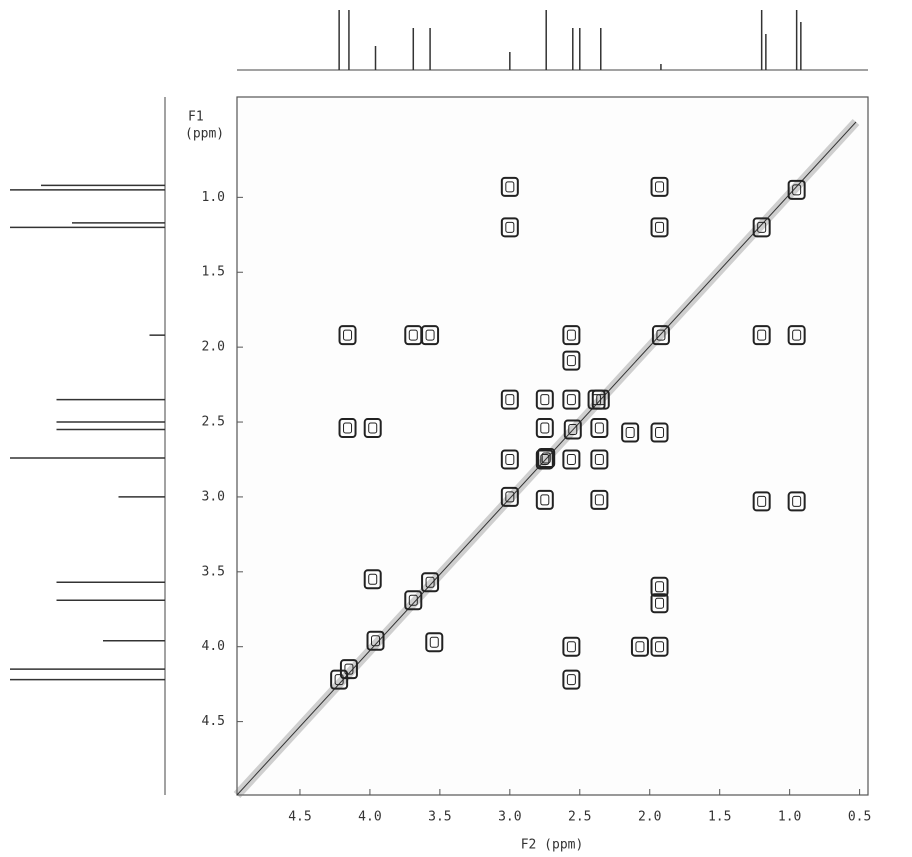  I want to click on y-tick-label: 4.5, so click(213, 721).